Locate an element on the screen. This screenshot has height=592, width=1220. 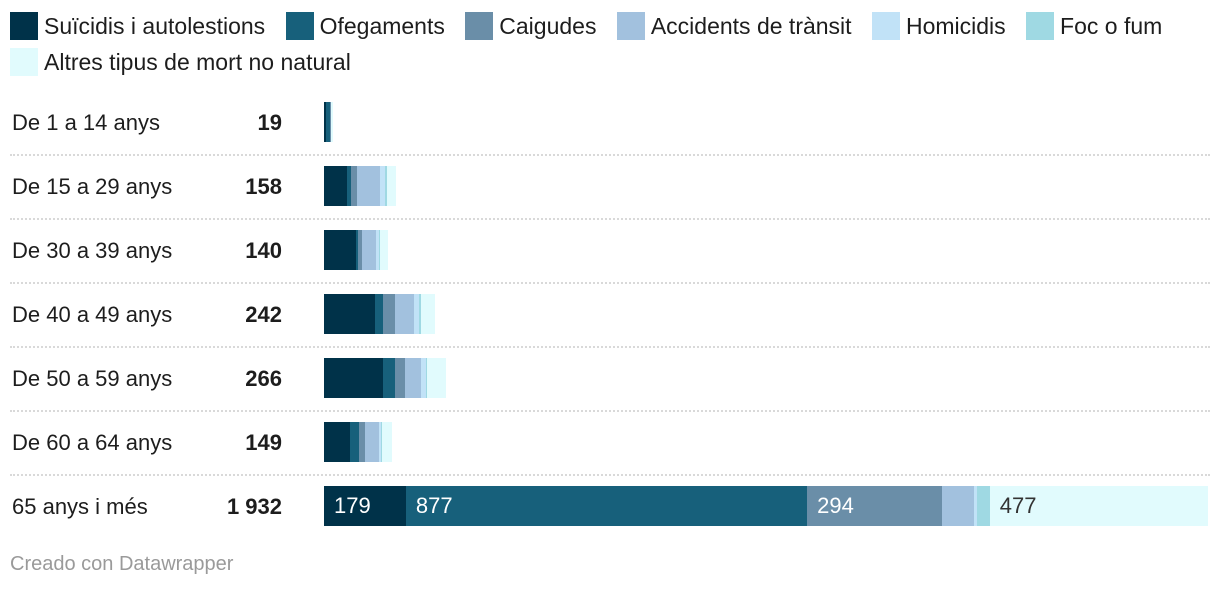
legend-item: Suïcidis i autolestions is located at coordinates (138, 26).